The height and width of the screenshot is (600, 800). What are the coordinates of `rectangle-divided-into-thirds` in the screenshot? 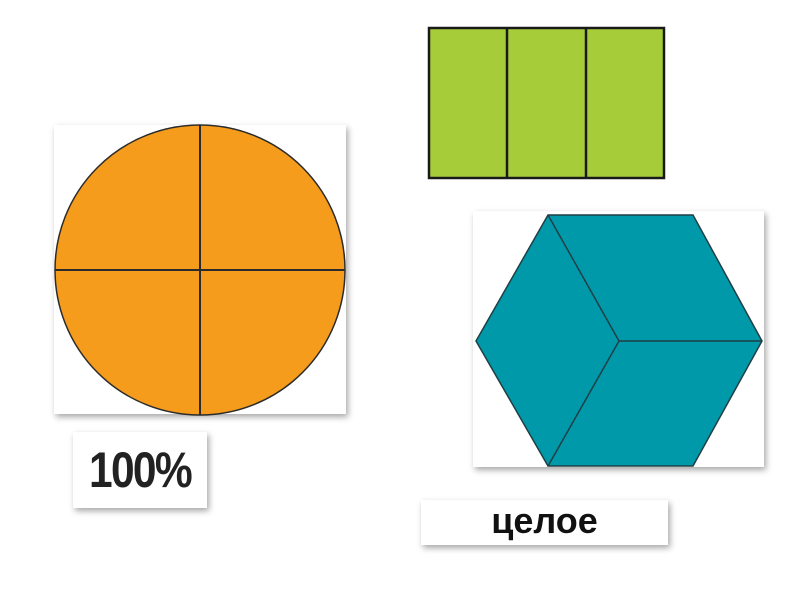 It's located at (546, 103).